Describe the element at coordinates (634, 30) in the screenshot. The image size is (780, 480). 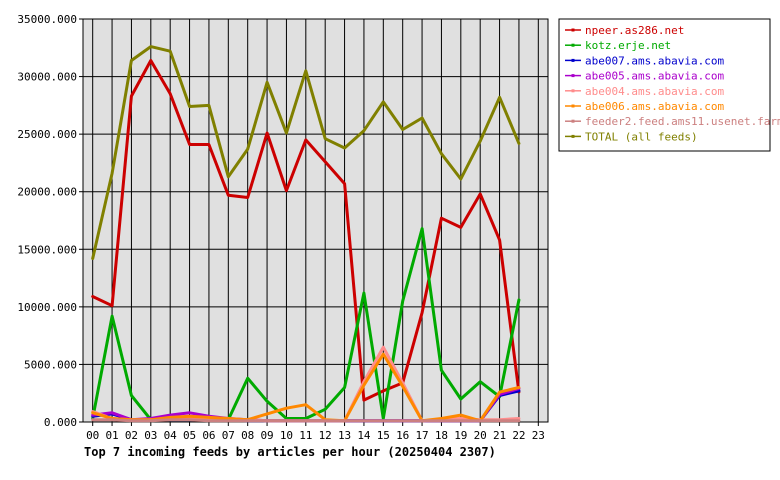
I see `legend-label: npeer.as286.net` at that location.